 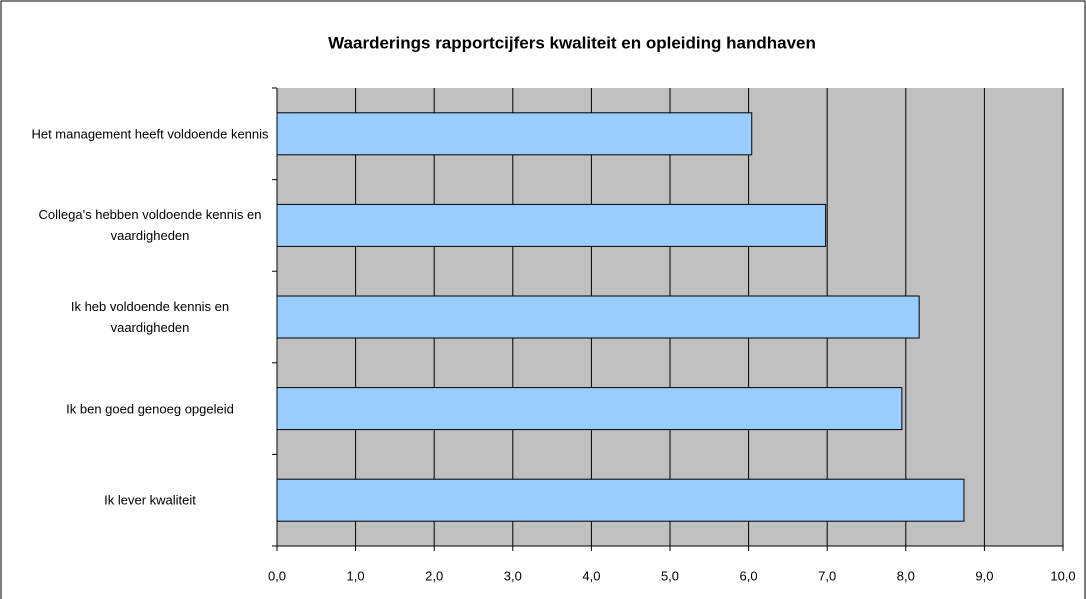 I want to click on x-tick-label: 8,0, so click(x=906, y=575).